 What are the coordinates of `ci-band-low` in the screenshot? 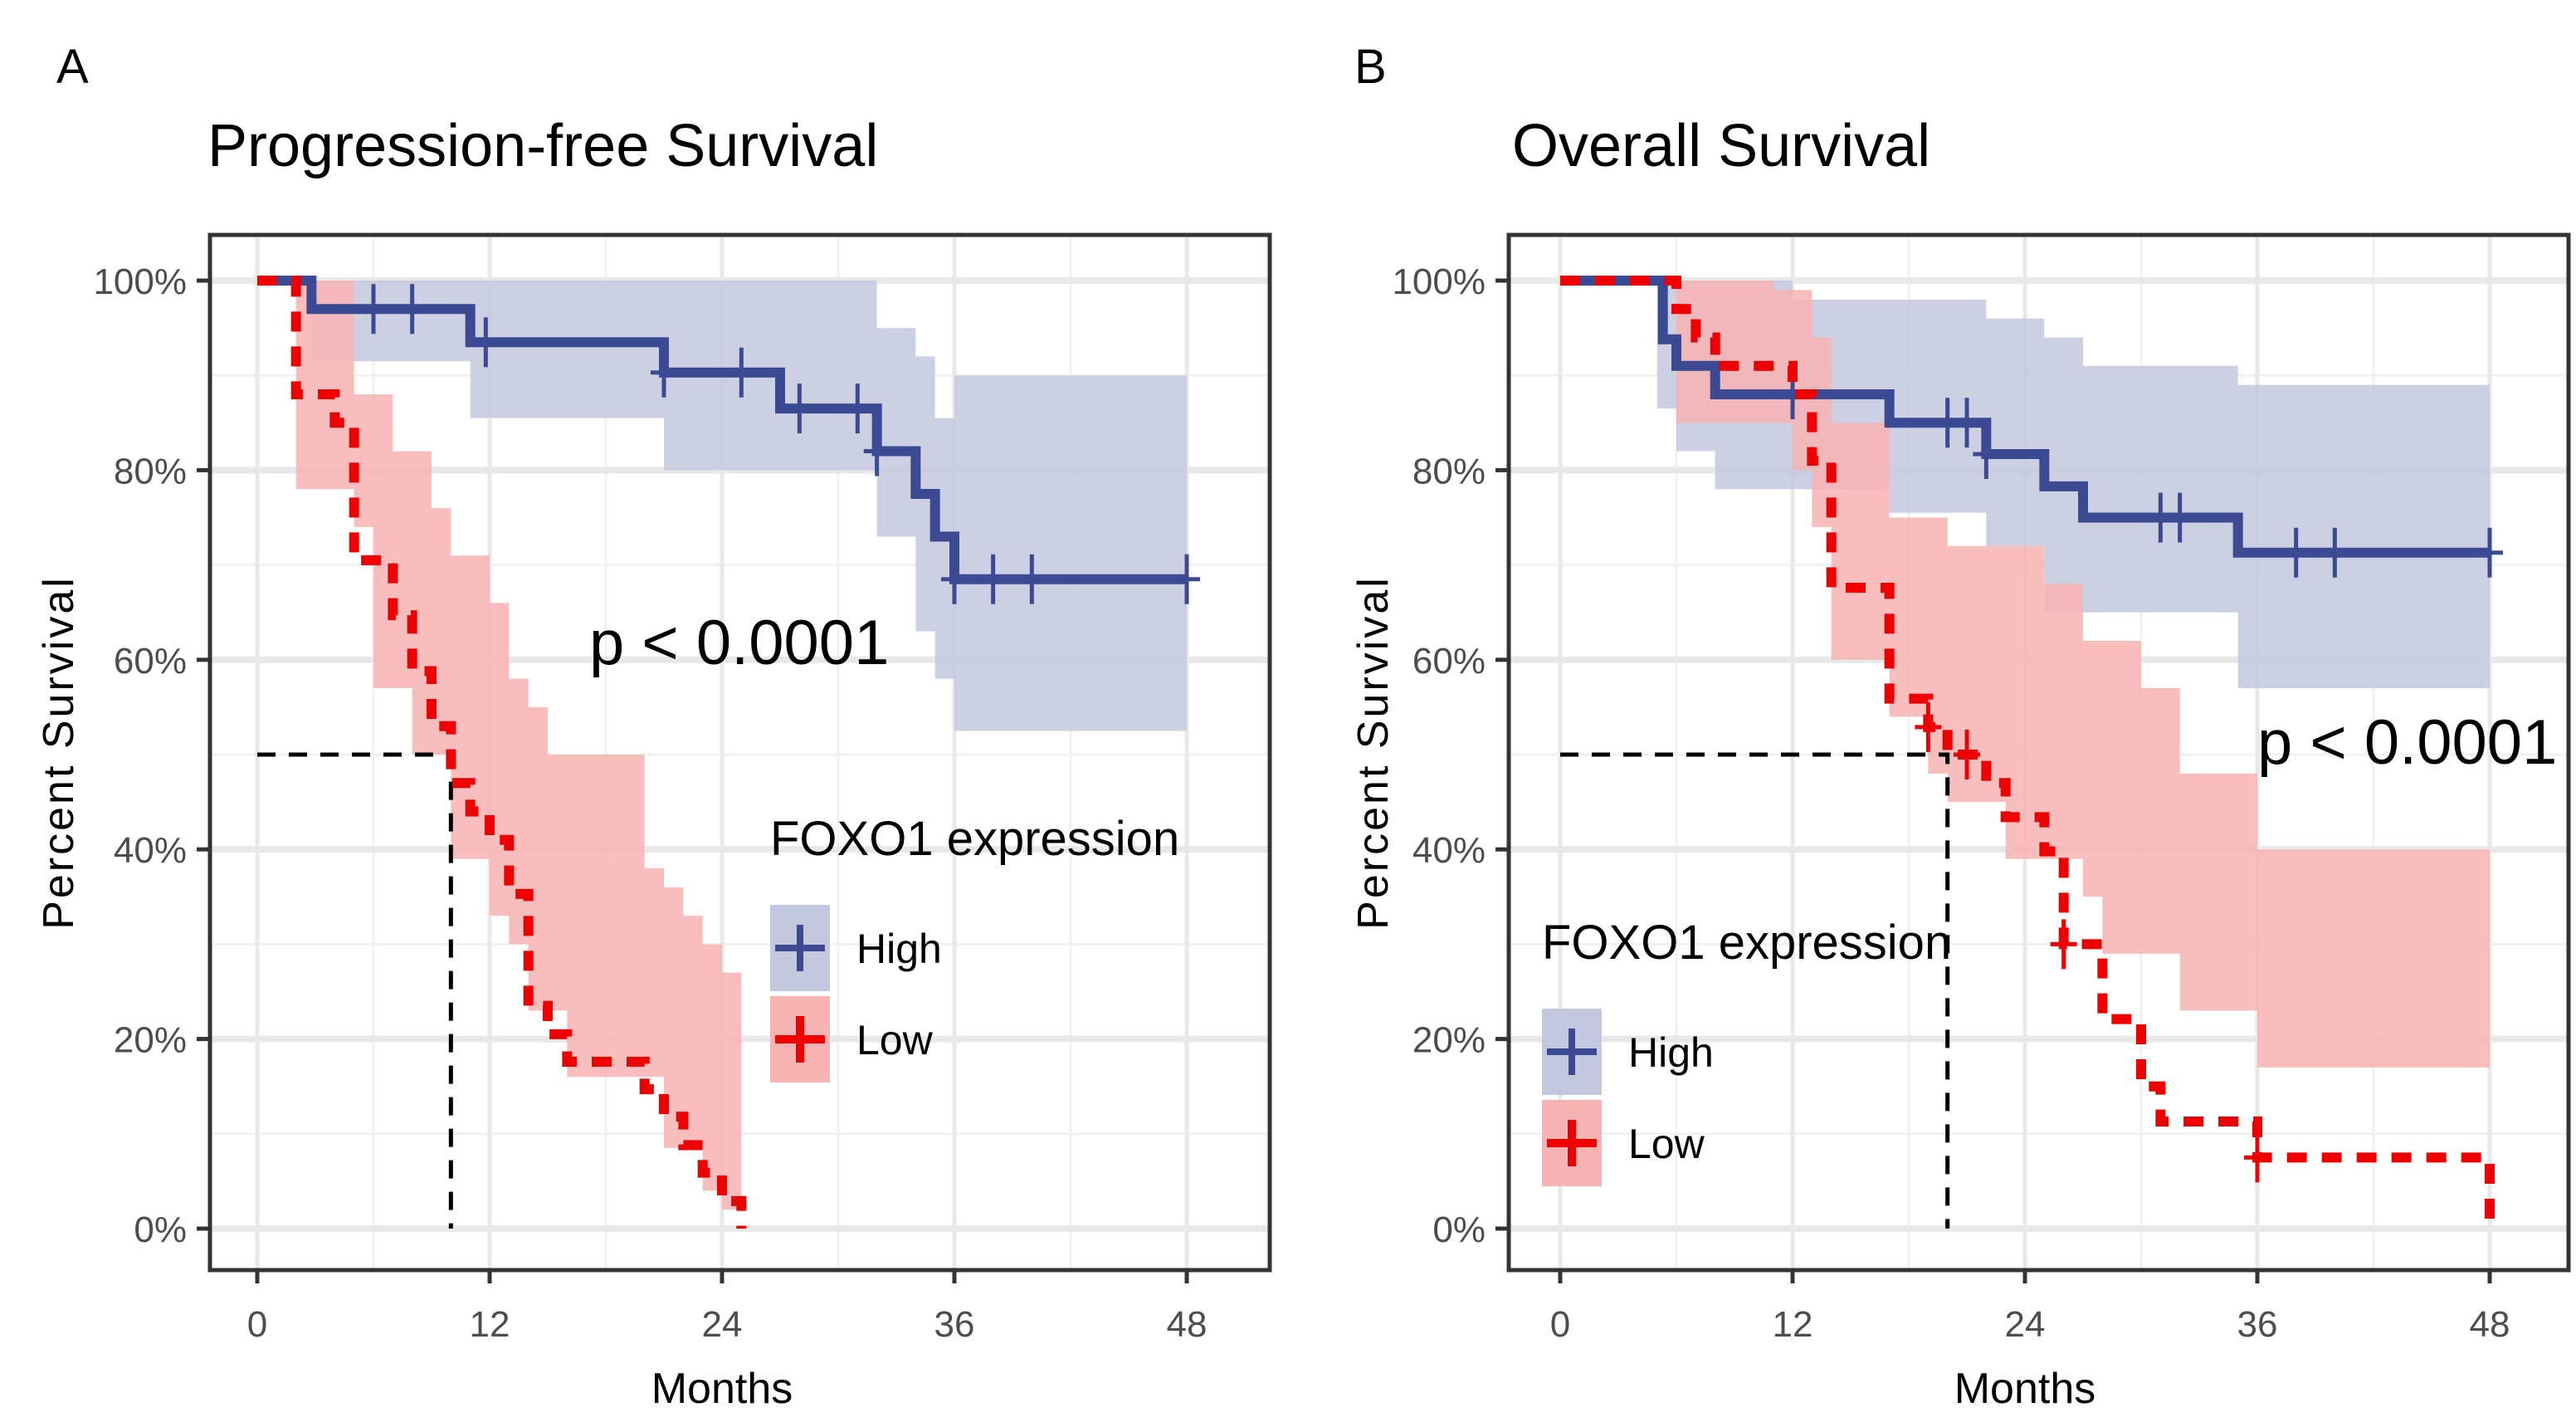 It's located at (518, 755).